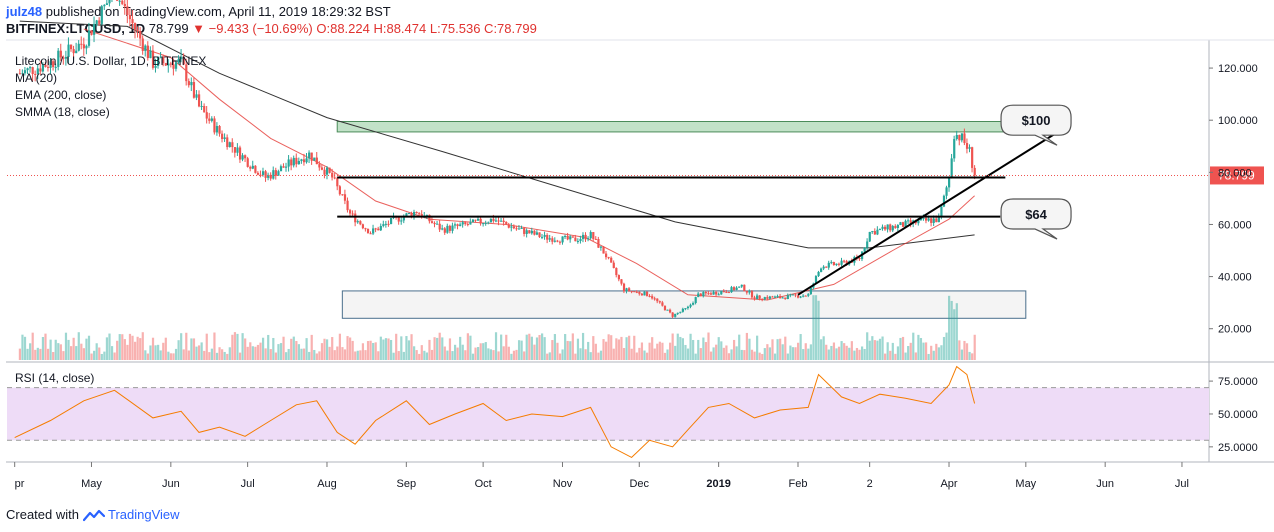  I want to click on trendline, so click(931, 211).